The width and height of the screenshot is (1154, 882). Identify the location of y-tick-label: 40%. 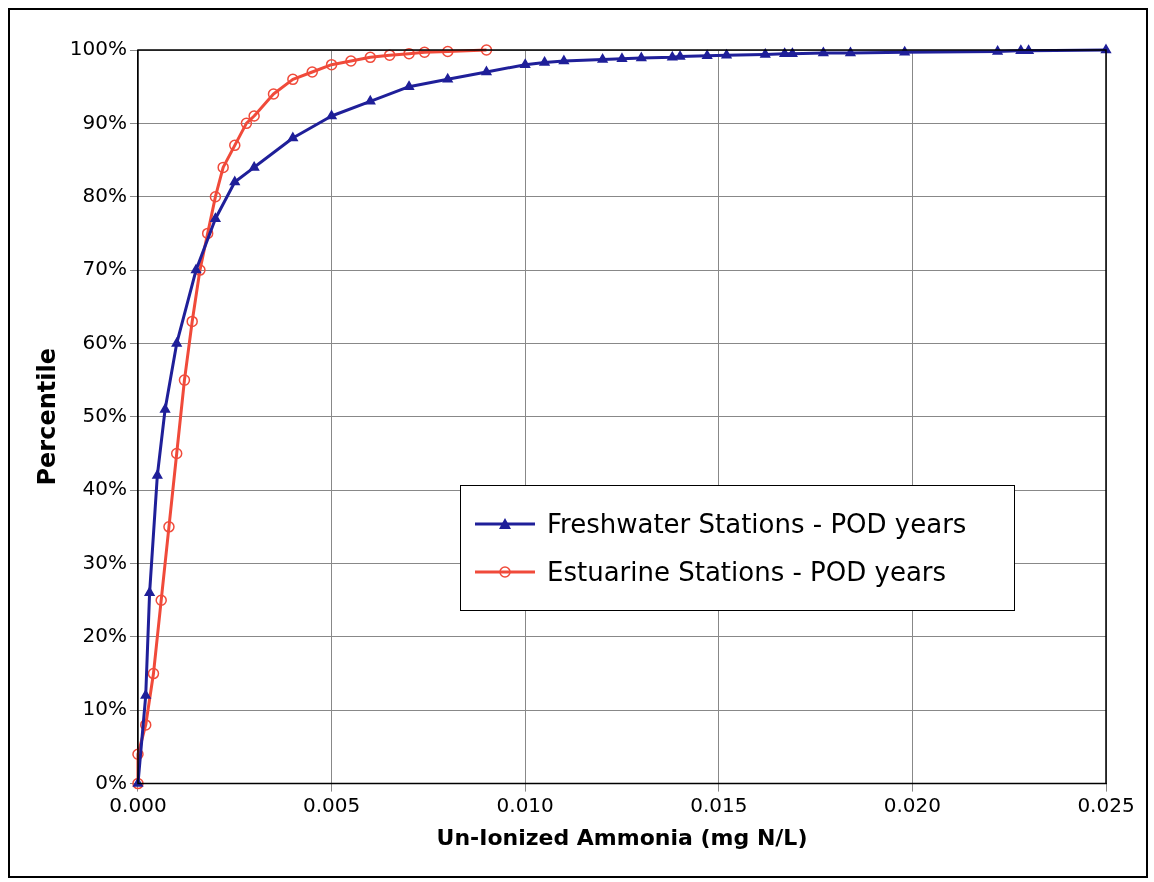
(104, 488).